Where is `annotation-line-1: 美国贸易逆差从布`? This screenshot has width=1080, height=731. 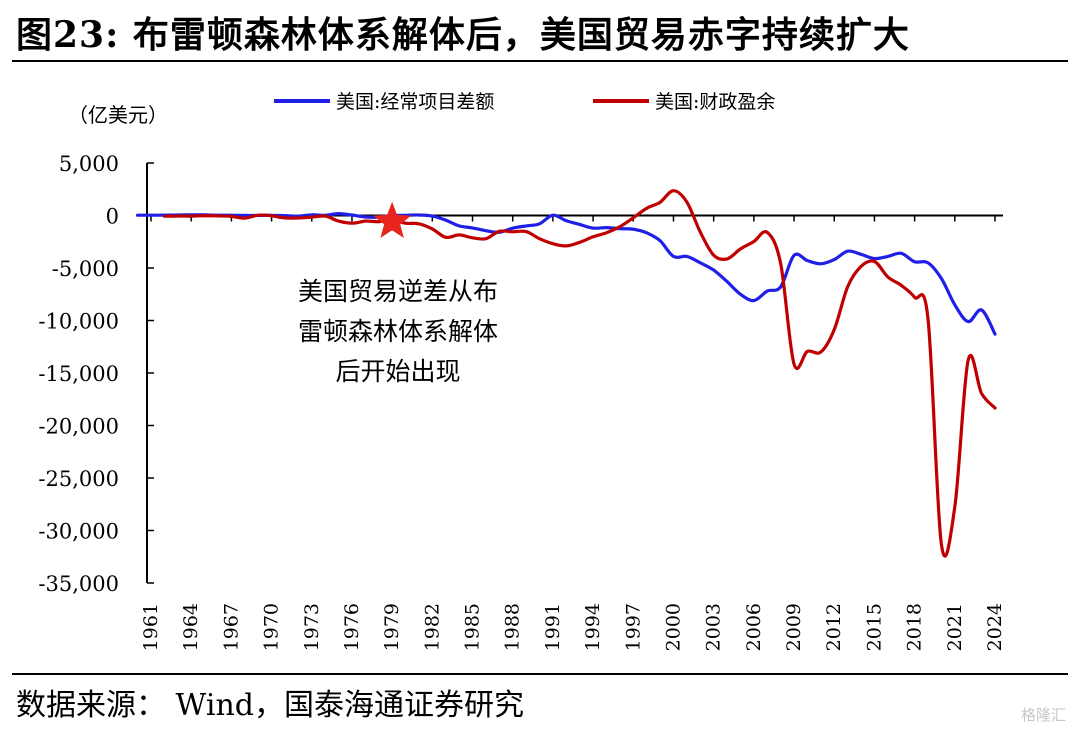 annotation-line-1: 美国贸易逆差从布 is located at coordinates (398, 291).